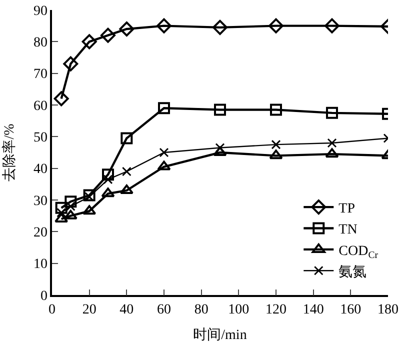 This screenshot has width=400, height=343. I want to click on x-tick-label: 60, so click(164, 310).